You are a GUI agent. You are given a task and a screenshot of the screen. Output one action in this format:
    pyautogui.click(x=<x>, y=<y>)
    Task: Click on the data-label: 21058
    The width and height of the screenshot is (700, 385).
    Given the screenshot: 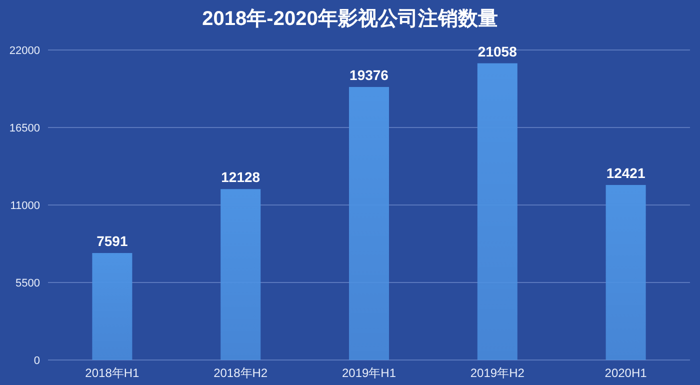 What is the action you would take?
    pyautogui.click(x=498, y=51)
    